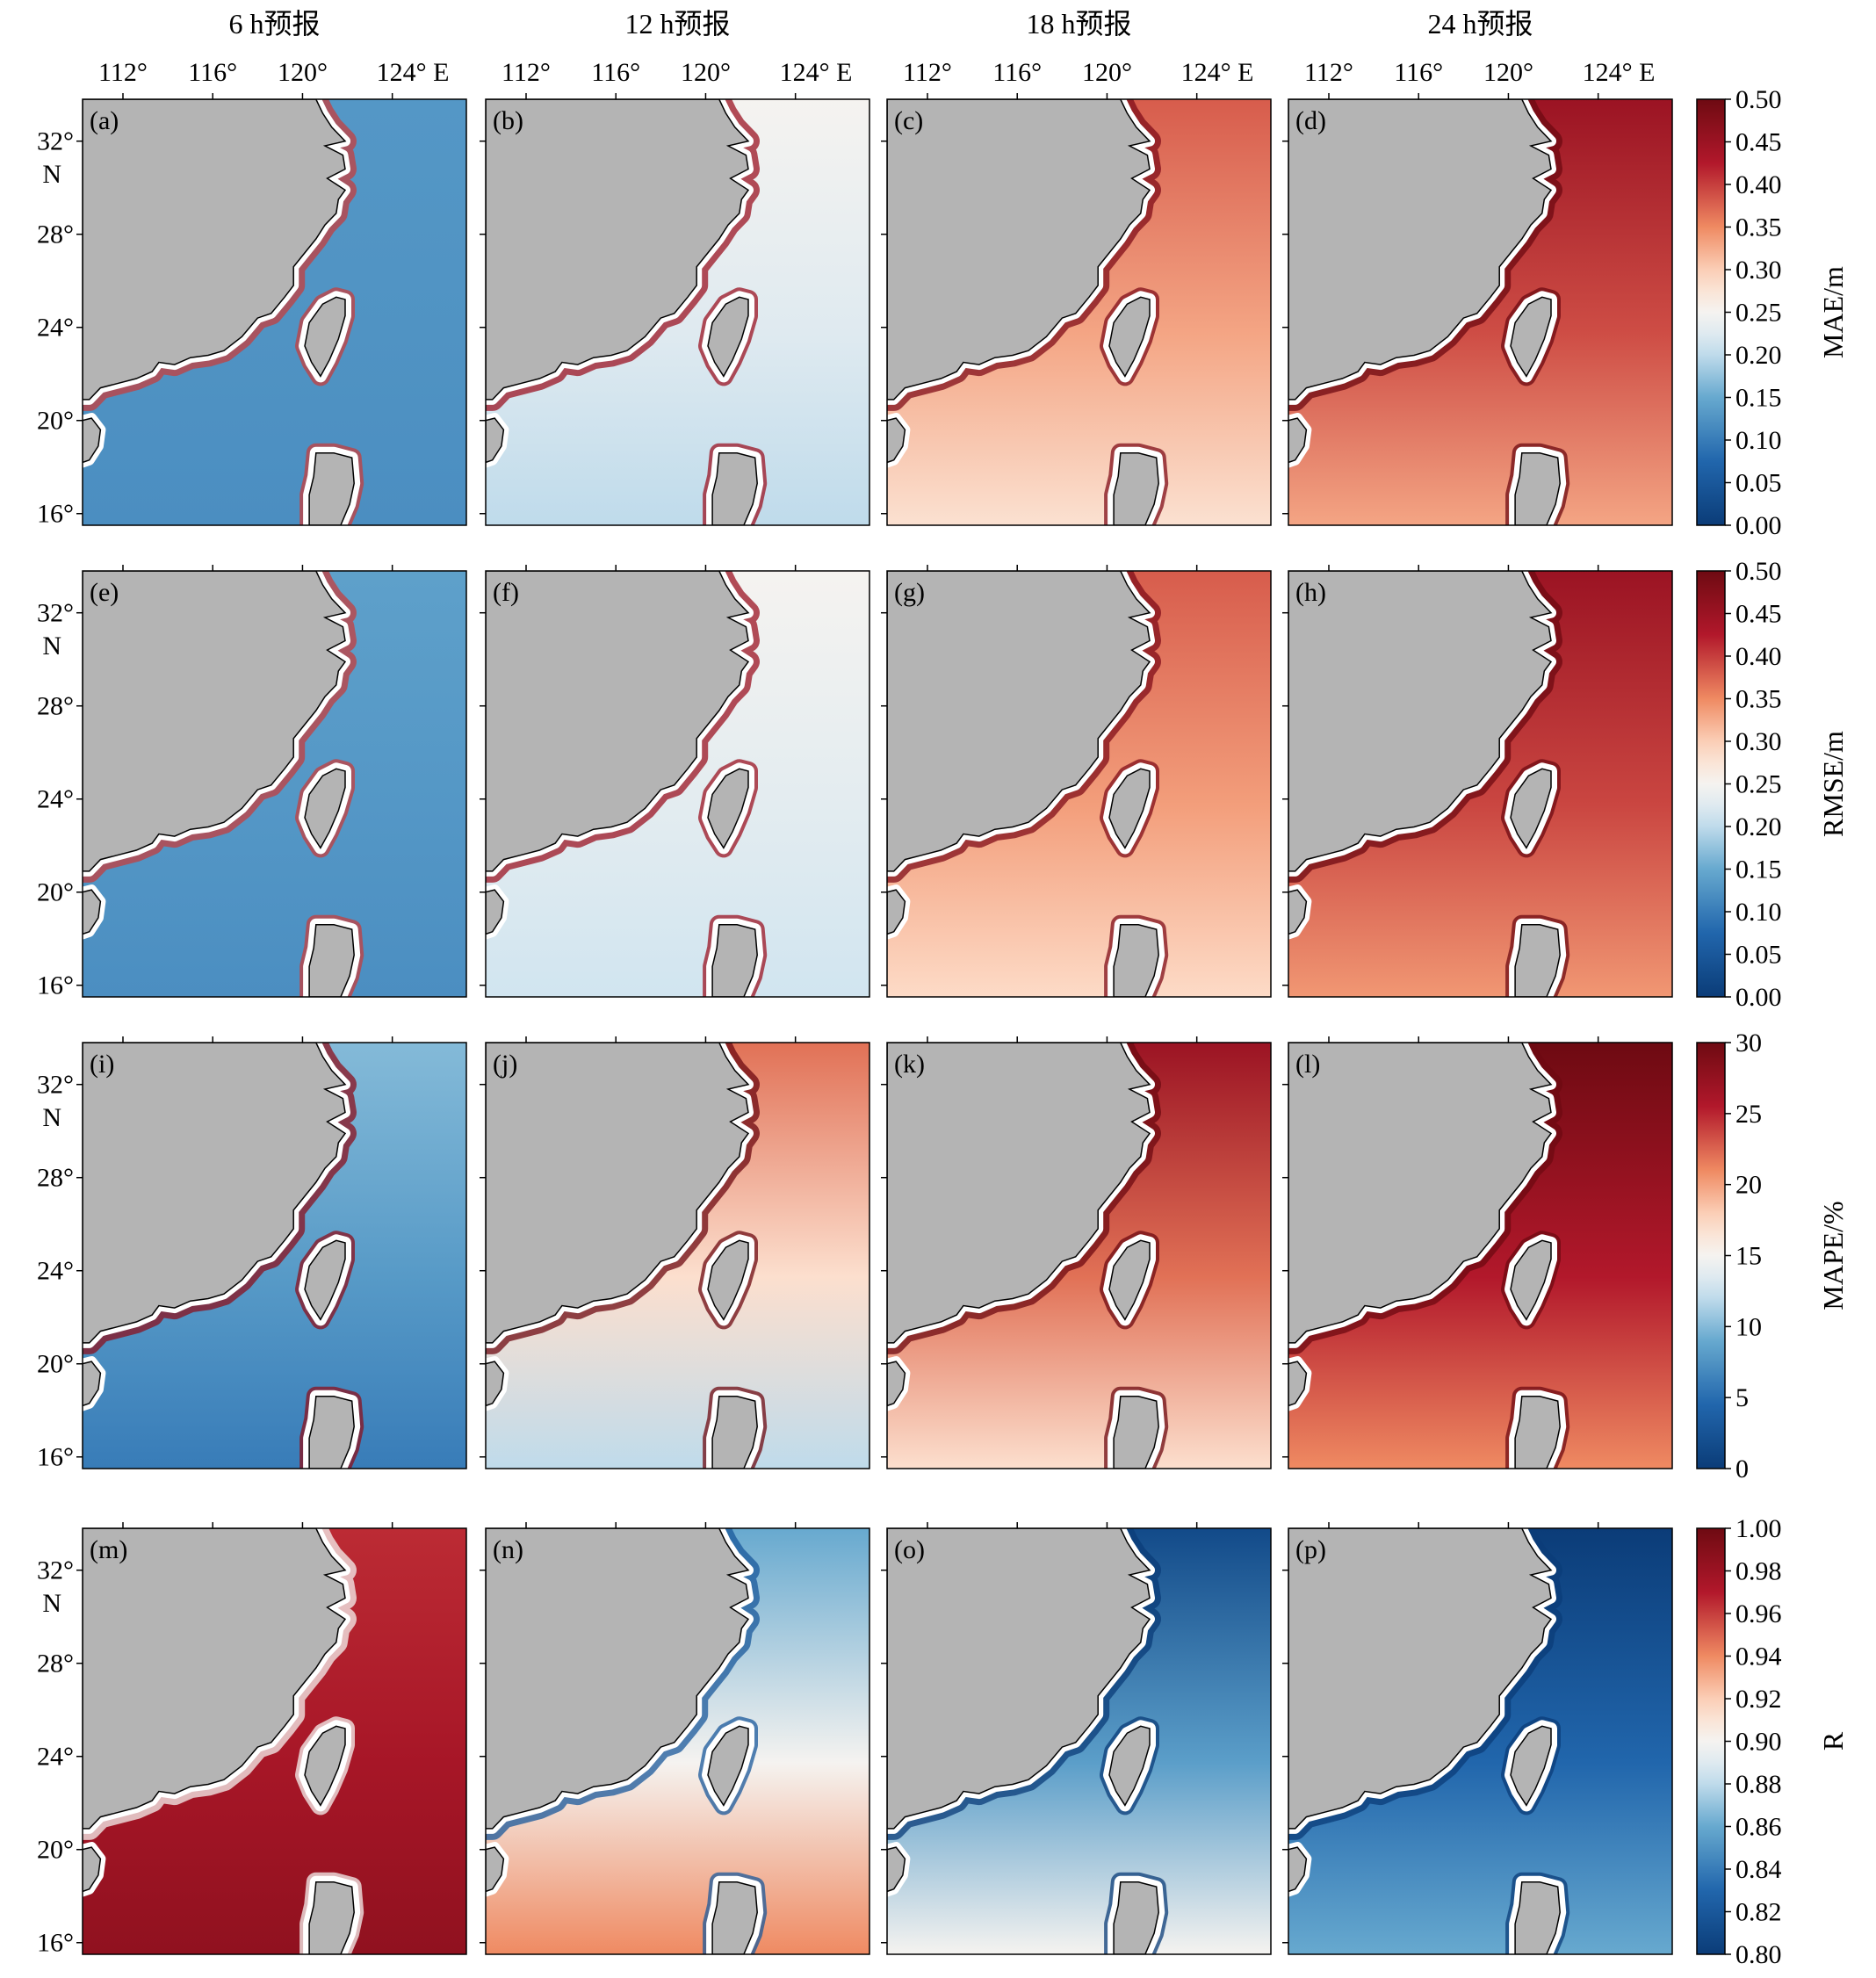  I want to click on colorbar-tick-label: 25, so click(1749, 1114).